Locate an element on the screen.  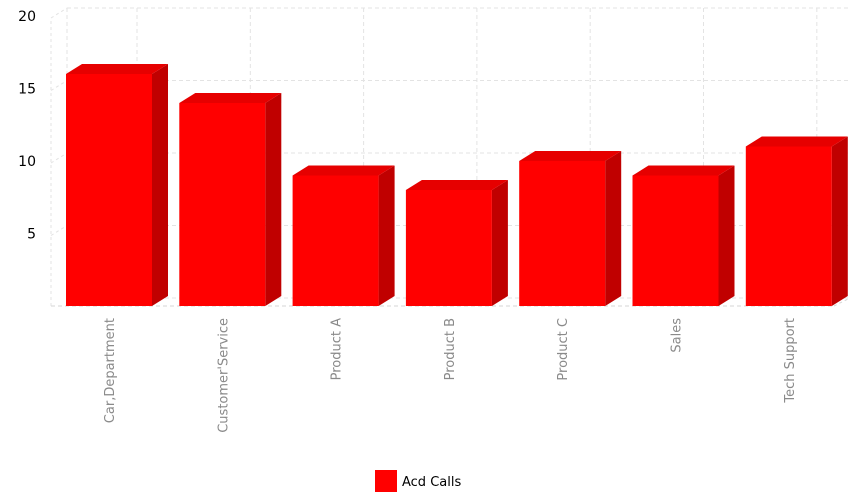
x-tick-label: Tech Support is located at coordinates (790, 361).